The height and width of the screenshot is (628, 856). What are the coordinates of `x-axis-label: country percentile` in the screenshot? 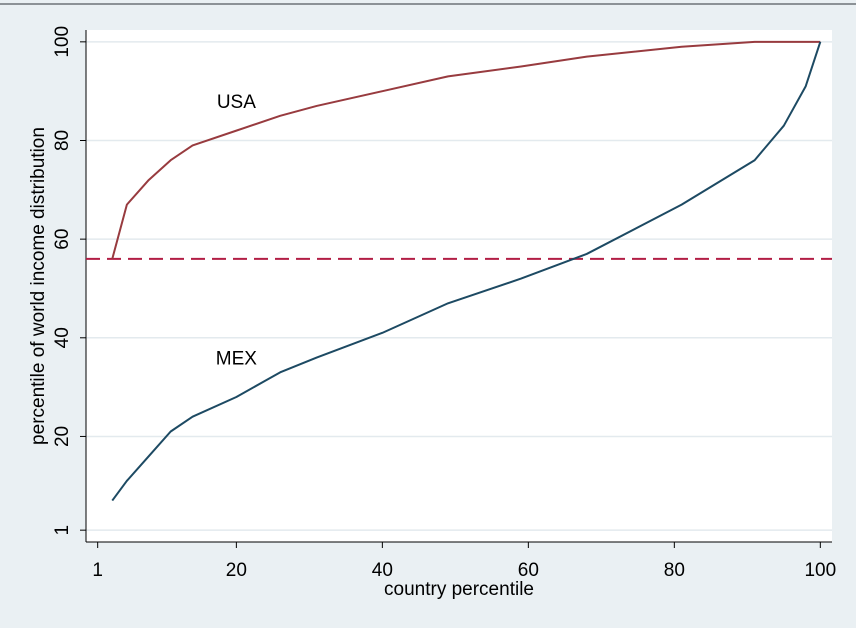 It's located at (459, 589).